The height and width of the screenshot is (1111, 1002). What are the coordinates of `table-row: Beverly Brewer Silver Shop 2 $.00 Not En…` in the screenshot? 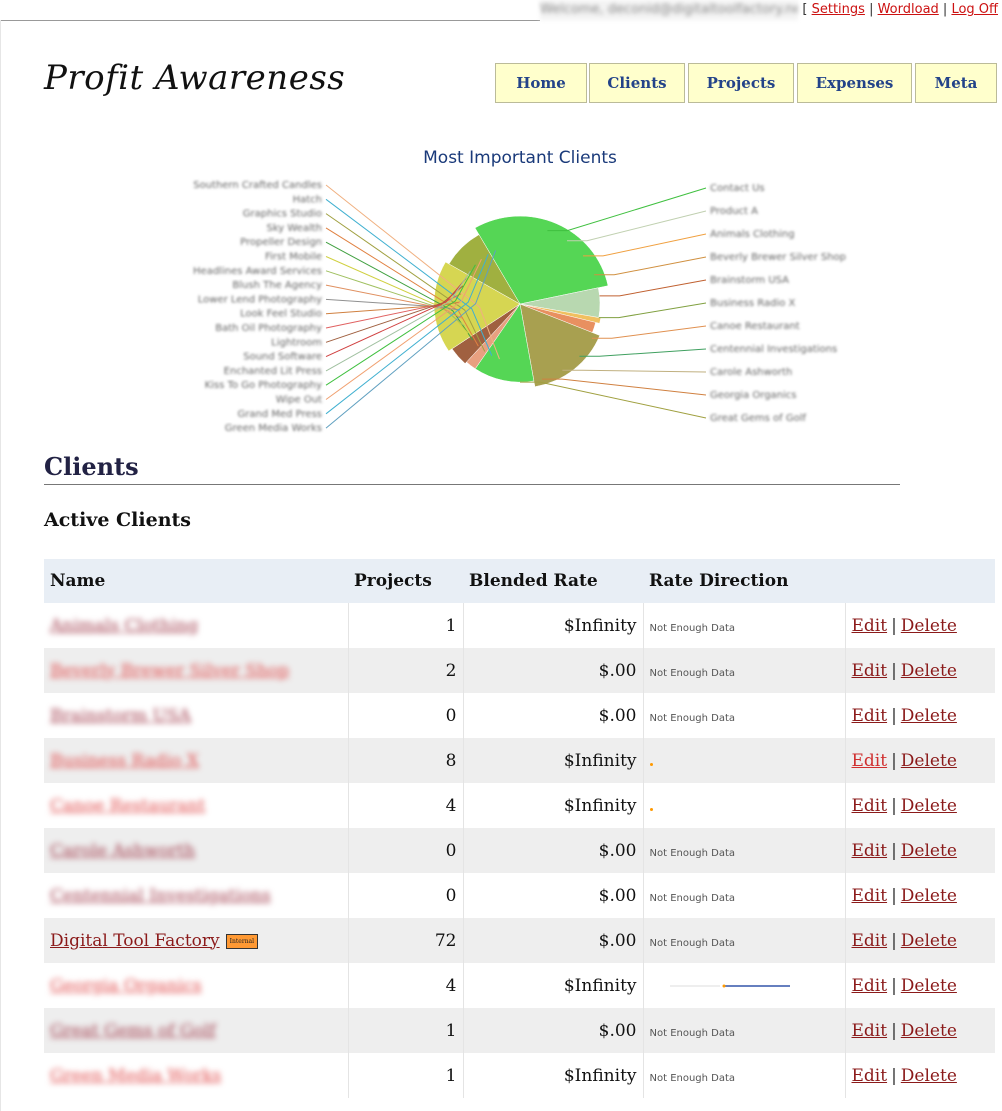 It's located at (519, 670).